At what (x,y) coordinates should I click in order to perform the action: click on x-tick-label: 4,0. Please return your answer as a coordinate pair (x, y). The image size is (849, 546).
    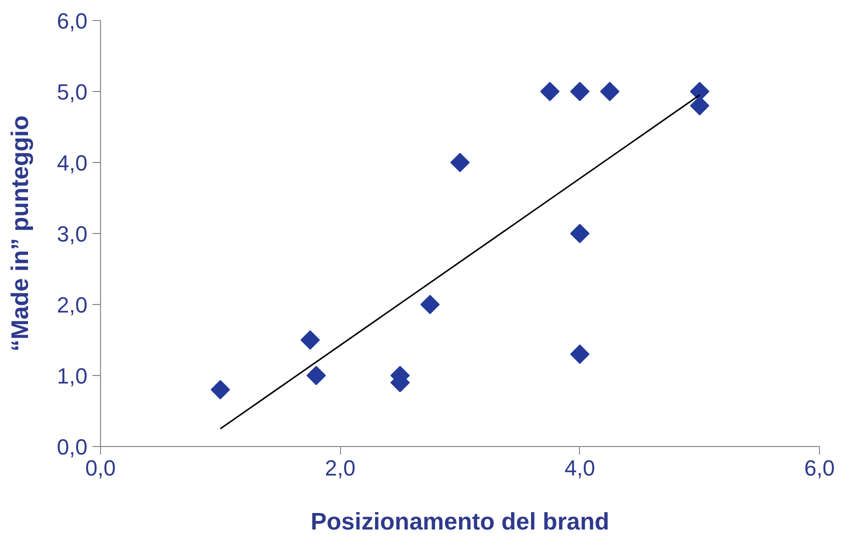
    Looking at the image, I should click on (580, 468).